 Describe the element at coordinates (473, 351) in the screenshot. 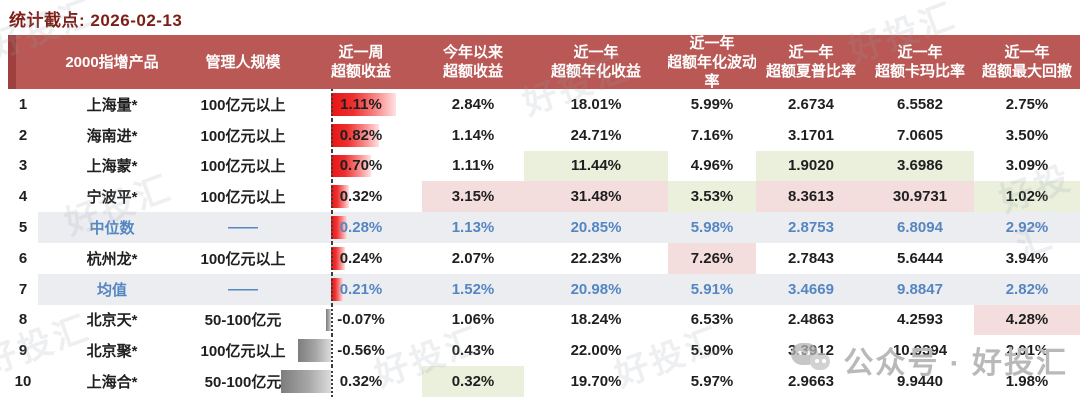

I see `metric-cell: 0.43%` at that location.